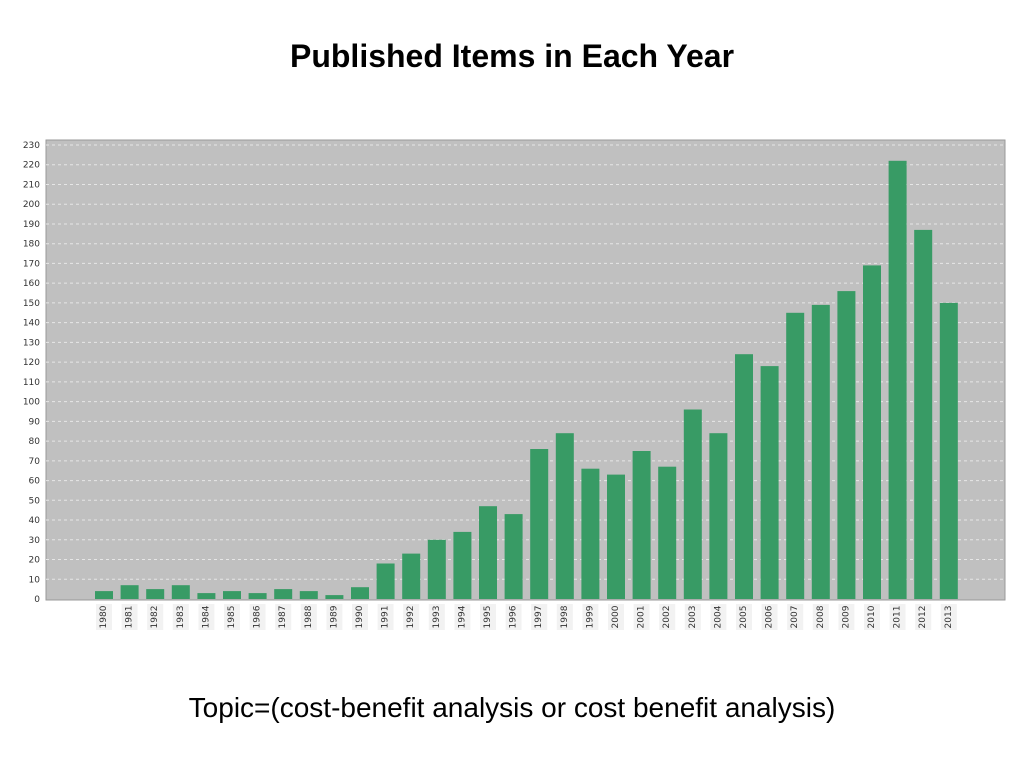  What do you see at coordinates (872, 616) in the screenshot?
I see `x-tick-label: 2010` at bounding box center [872, 616].